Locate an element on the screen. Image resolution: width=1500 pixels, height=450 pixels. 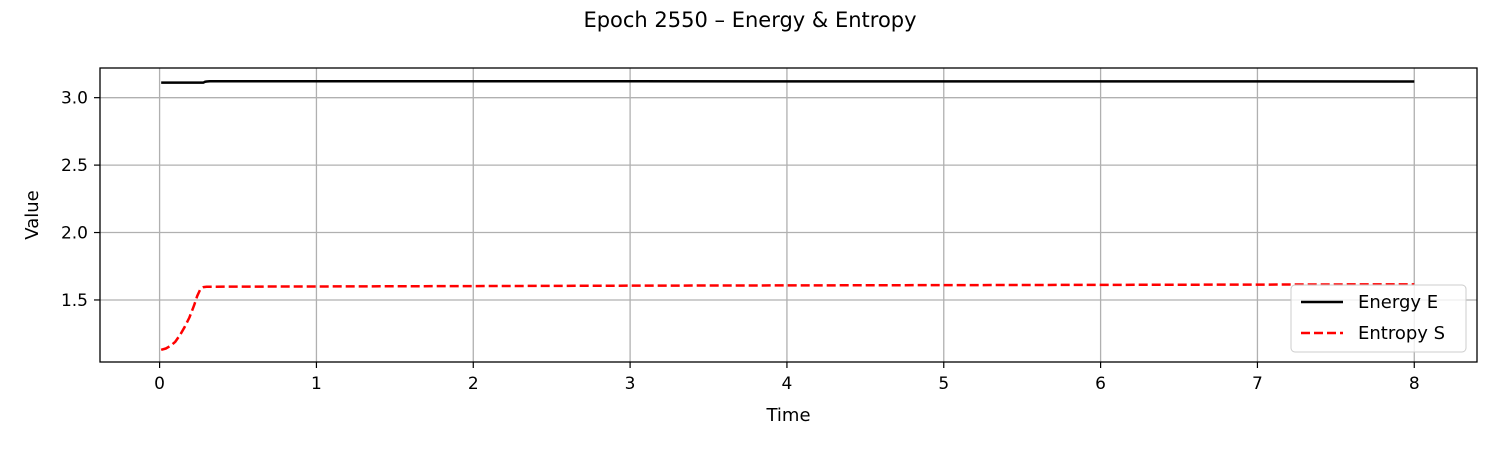
x-tick-label: 5 is located at coordinates (943, 384).